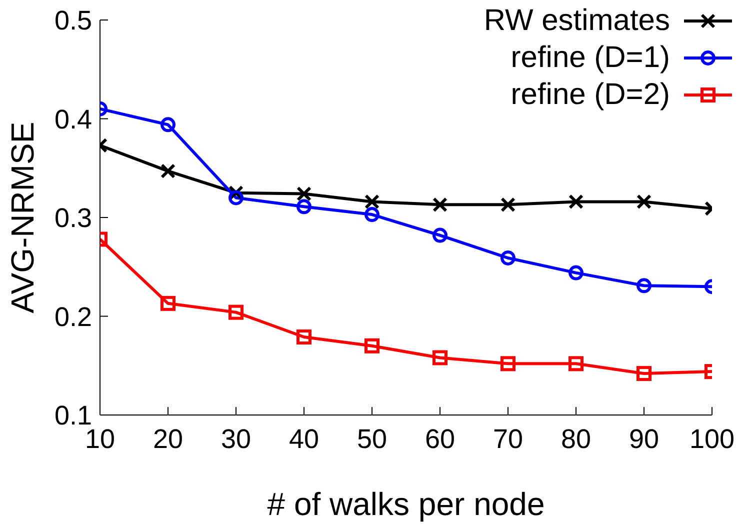  I want to click on legend-label: RW estimates, so click(577, 21).